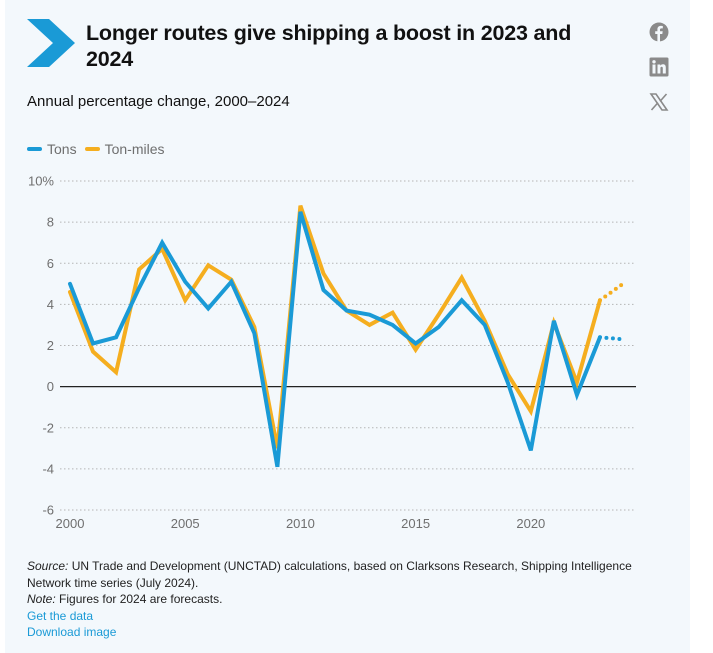  I want to click on linkedin-icon, so click(659, 67).